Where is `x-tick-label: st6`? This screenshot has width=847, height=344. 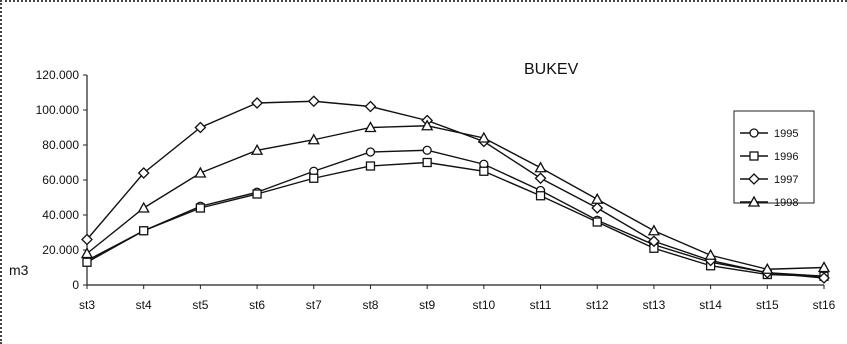 x-tick-label: st6 is located at coordinates (257, 305).